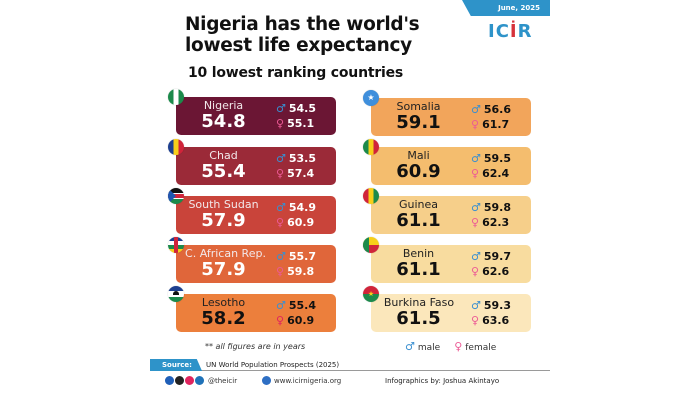 Image resolution: width=700 pixels, height=400 pixels. Describe the element at coordinates (296, 108) in the screenshot. I see `male-value-row: ♂ 54.5` at that location.